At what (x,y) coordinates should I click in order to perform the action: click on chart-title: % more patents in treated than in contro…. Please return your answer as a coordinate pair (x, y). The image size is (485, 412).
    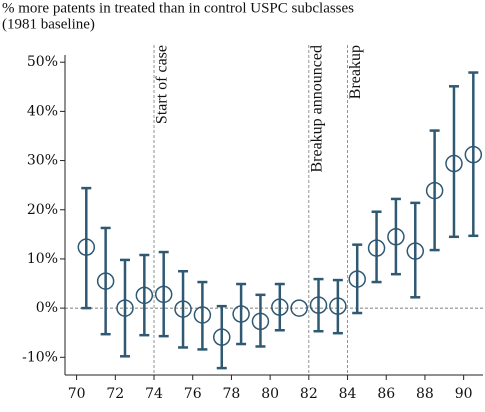
    Looking at the image, I should click on (178, 8).